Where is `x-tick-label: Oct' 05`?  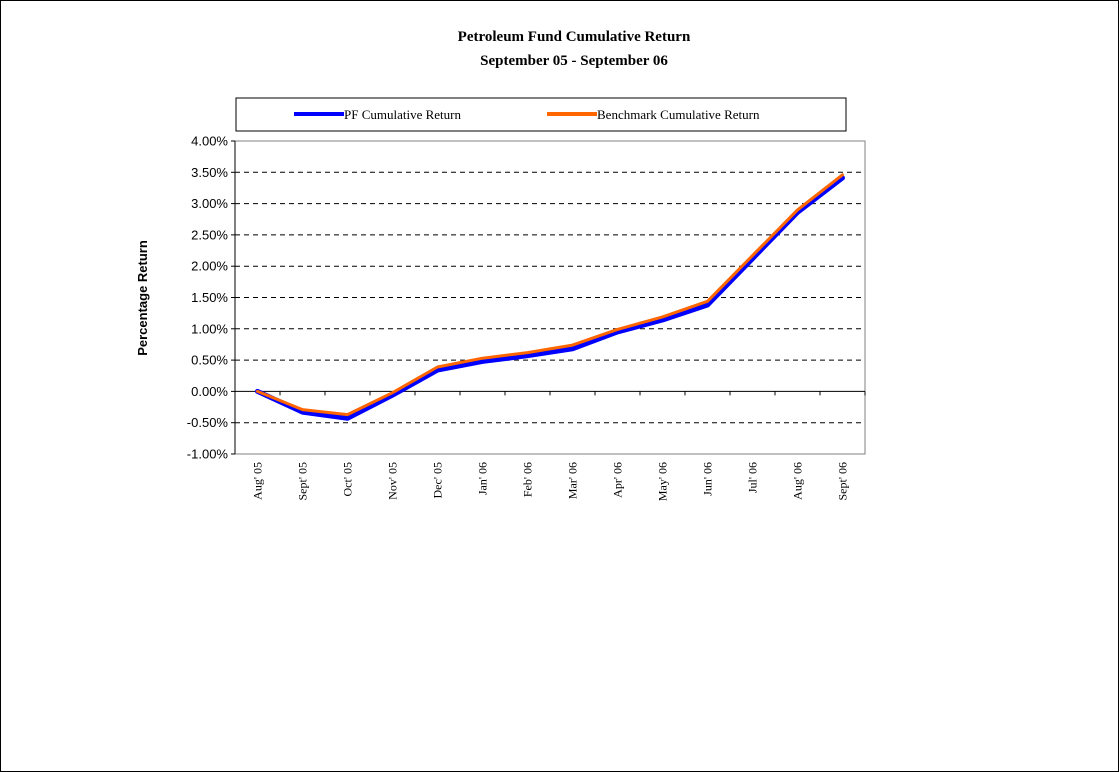 x-tick-label: Oct' 05 is located at coordinates (348, 479).